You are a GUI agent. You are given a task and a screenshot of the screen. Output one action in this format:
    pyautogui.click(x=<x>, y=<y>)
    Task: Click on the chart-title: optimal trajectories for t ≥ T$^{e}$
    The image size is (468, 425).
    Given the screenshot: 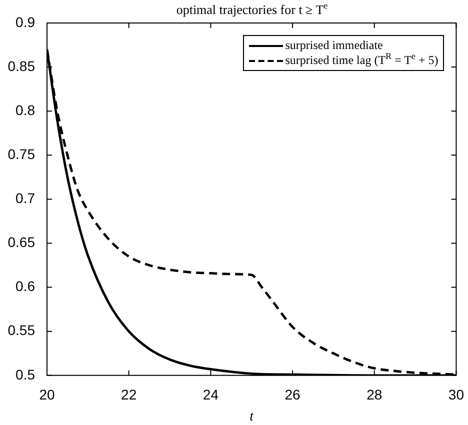 What is the action you would take?
    pyautogui.click(x=252, y=9)
    